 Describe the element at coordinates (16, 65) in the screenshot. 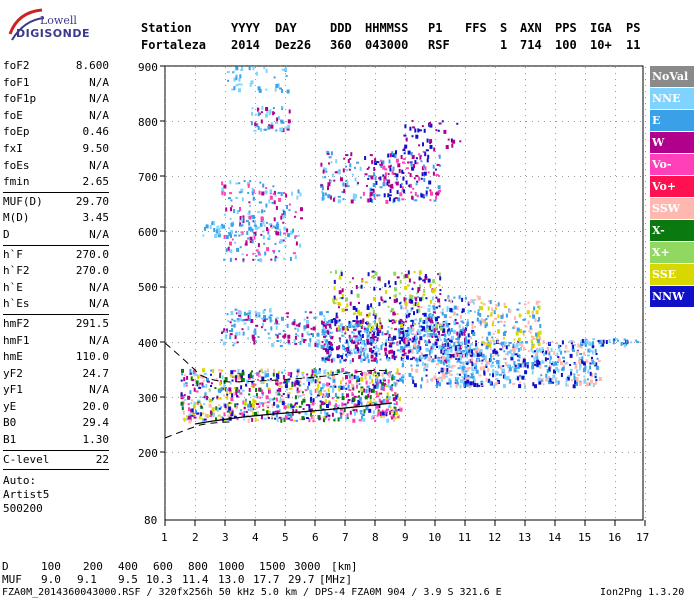

I see `param-name: foF2` at that location.